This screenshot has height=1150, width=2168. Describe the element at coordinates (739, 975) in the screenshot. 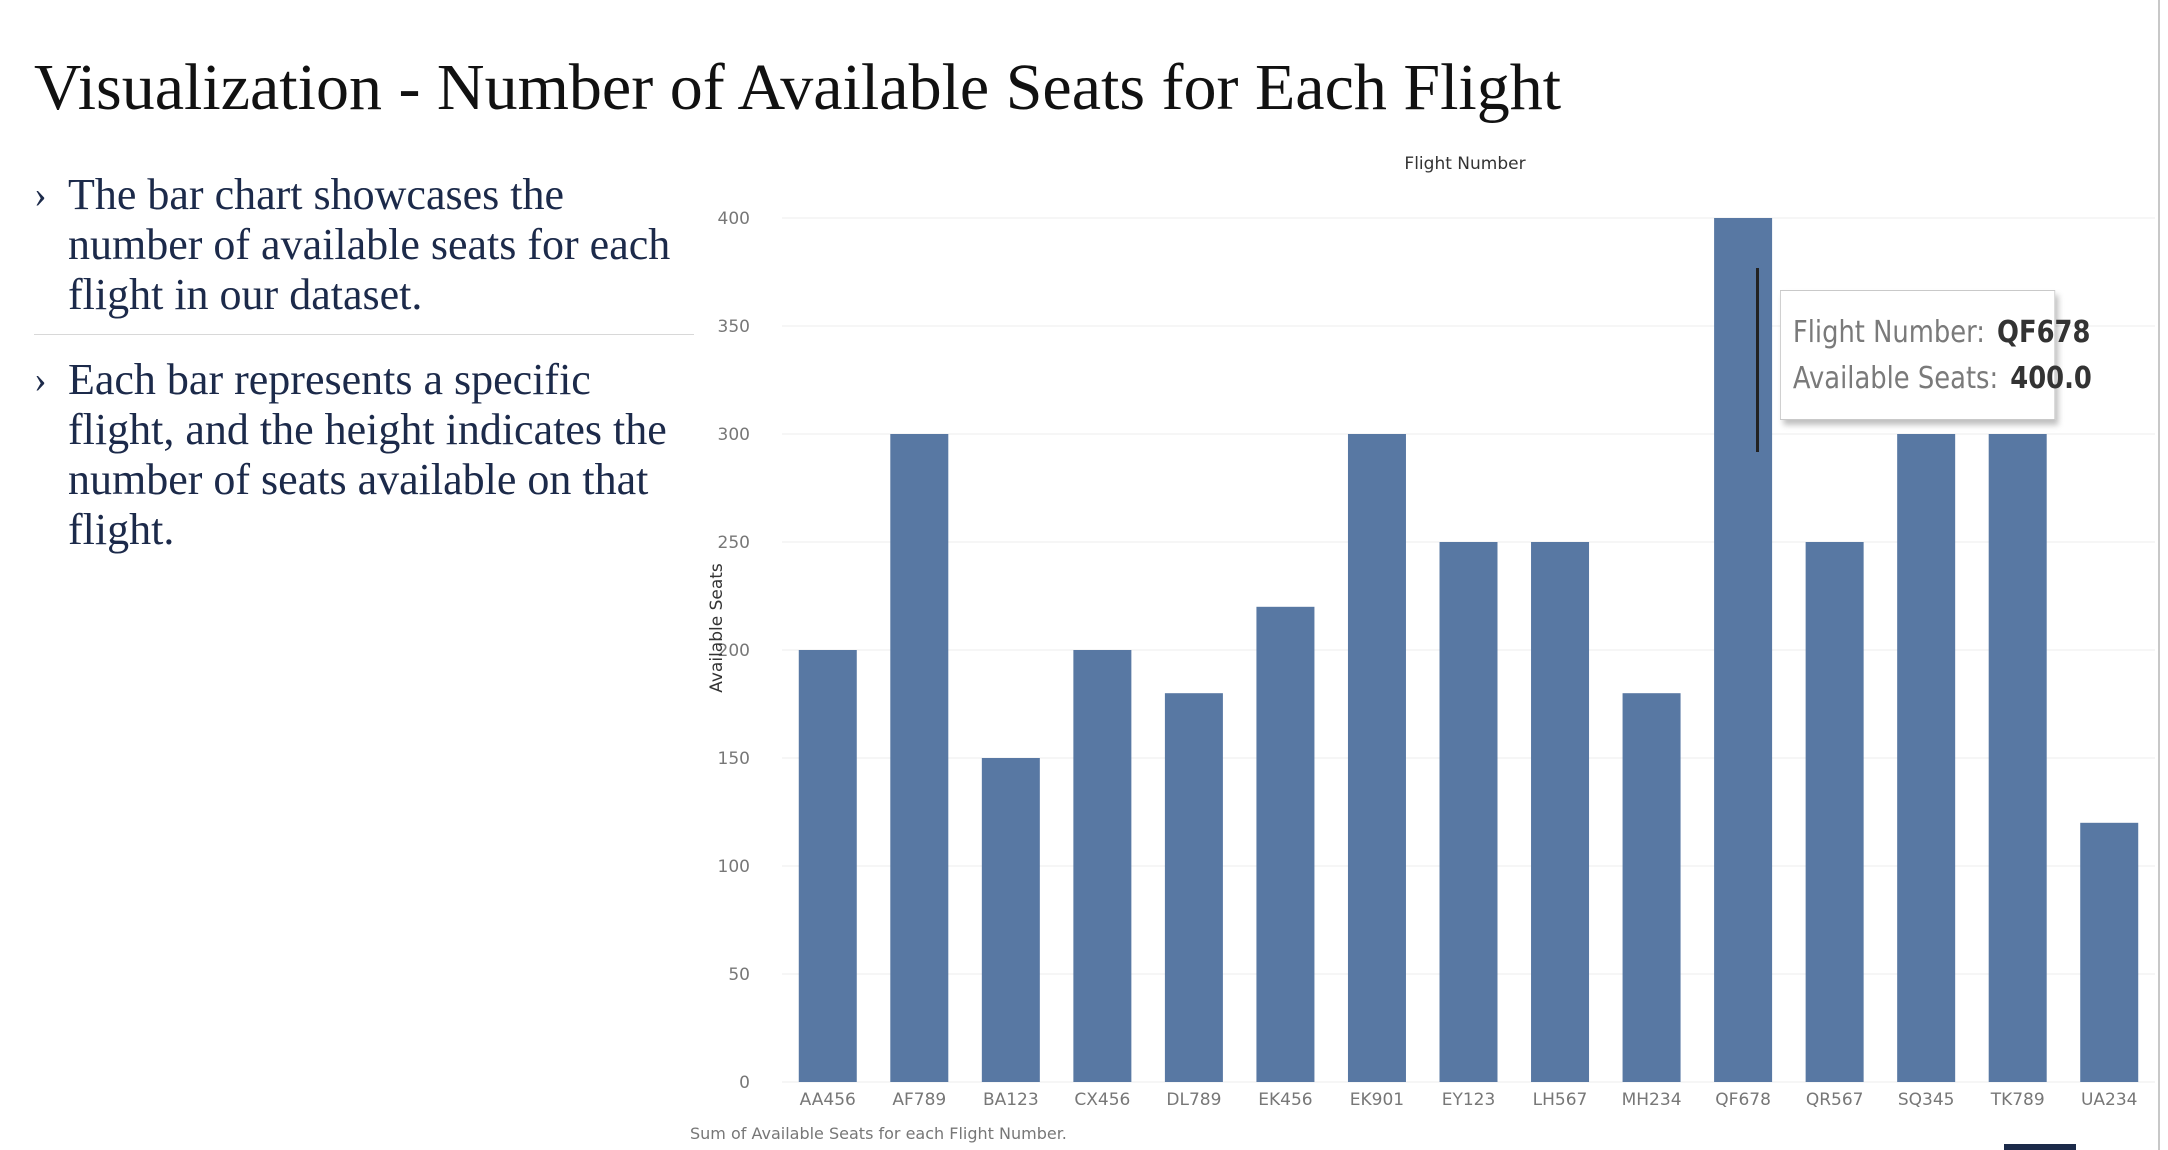

I see `y-tick-label: 50` at that location.